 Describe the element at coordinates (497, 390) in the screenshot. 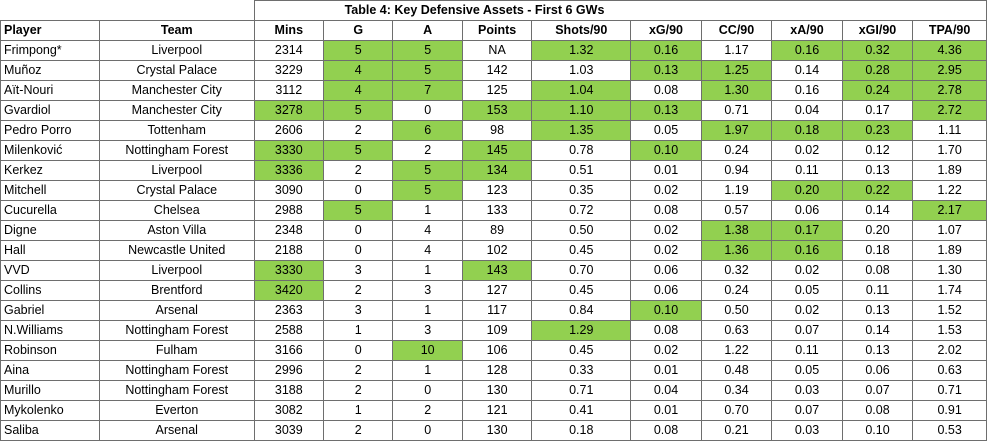

I see `cell-points: 130` at that location.